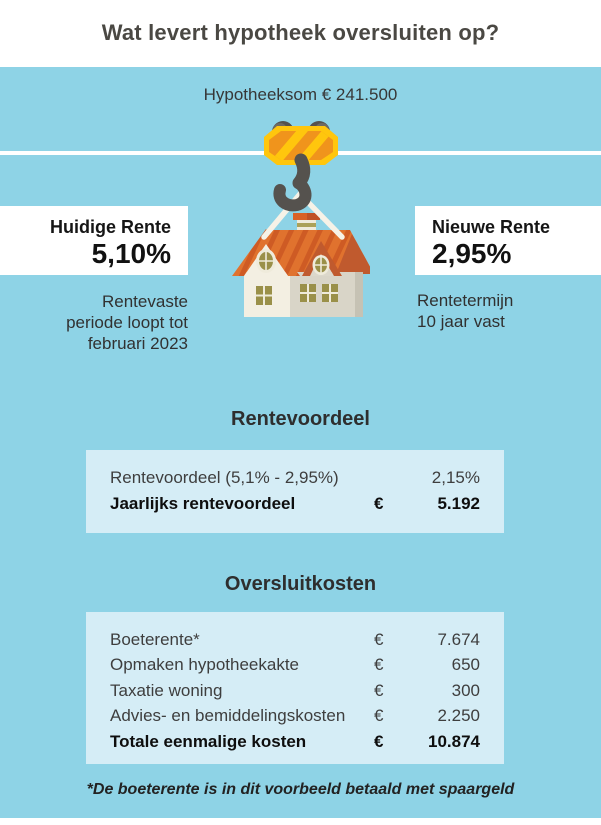 The image size is (601, 825). Describe the element at coordinates (166, 690) in the screenshot. I see `row-label: Taxatie woning` at that location.